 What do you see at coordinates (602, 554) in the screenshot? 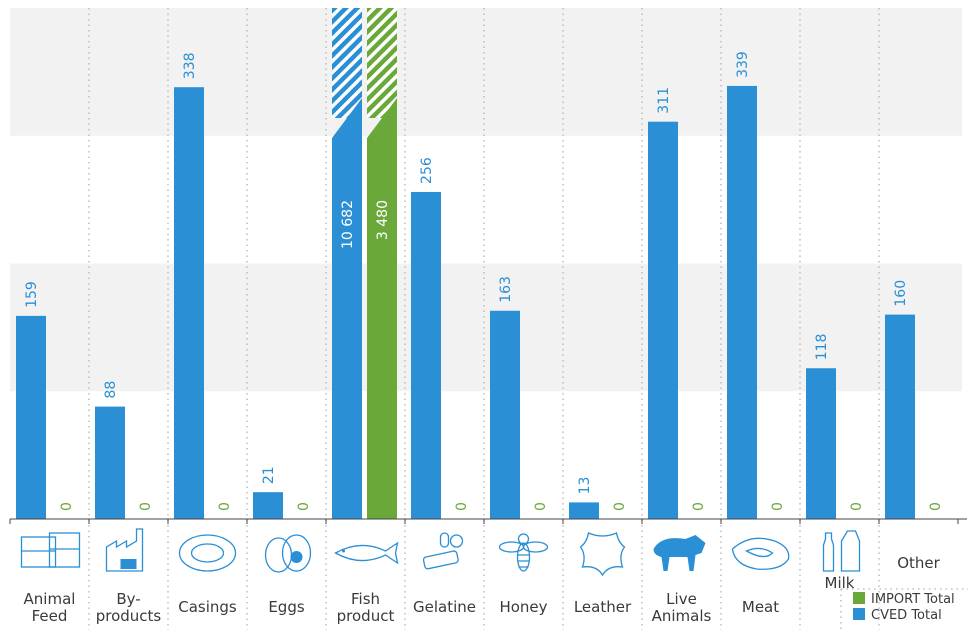
I see `leather-hide-icon` at bounding box center [602, 554].